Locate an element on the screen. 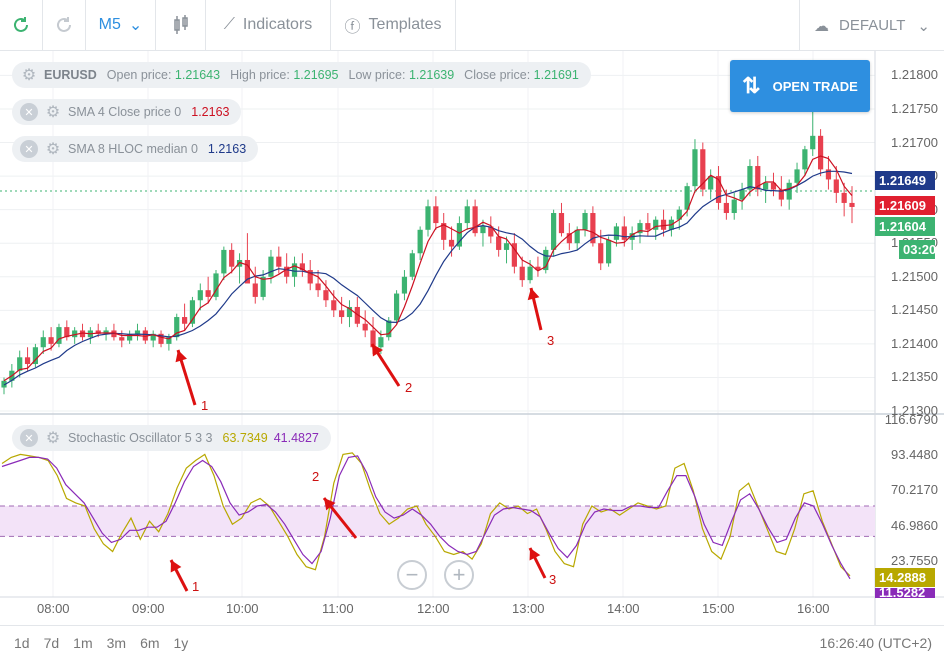 Image resolution: width=944 pixels, height=660 pixels. bottom-bar: 1d 7d 1m 3m 6m 1y 16:26:40 (UTC+2) is located at coordinates (472, 642).